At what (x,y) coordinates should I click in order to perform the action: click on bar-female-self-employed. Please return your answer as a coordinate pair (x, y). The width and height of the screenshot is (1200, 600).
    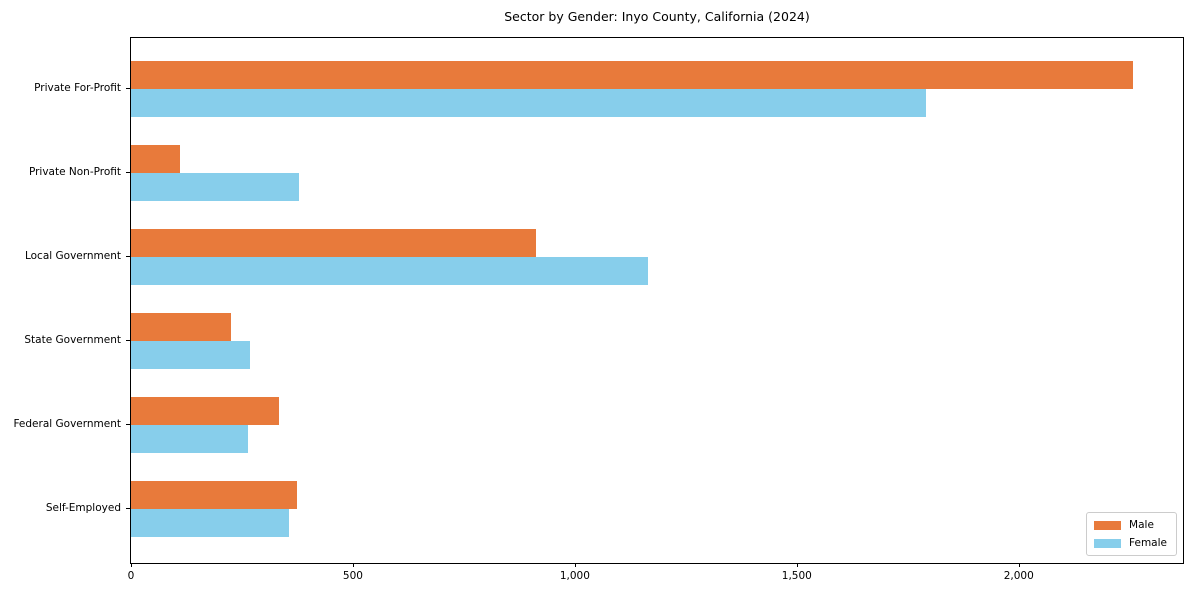
    Looking at the image, I should click on (210, 523).